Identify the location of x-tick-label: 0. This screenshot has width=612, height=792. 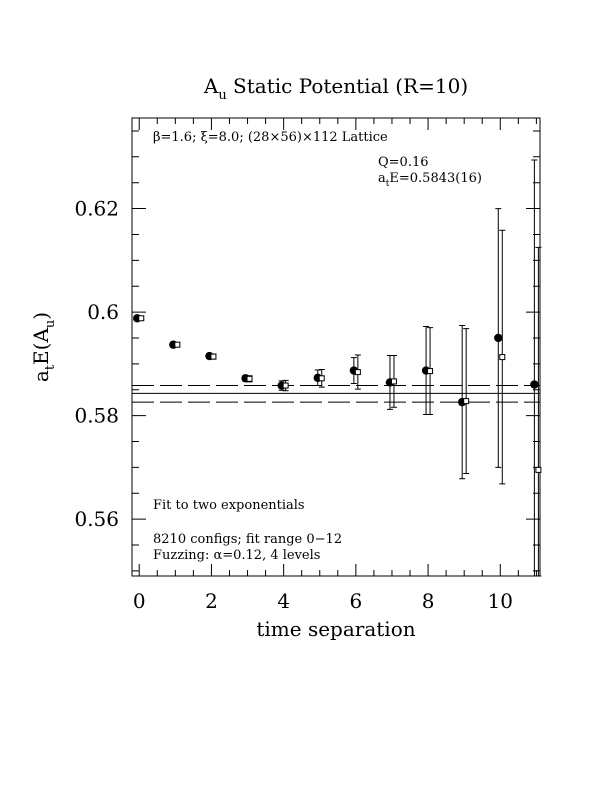
(139, 601).